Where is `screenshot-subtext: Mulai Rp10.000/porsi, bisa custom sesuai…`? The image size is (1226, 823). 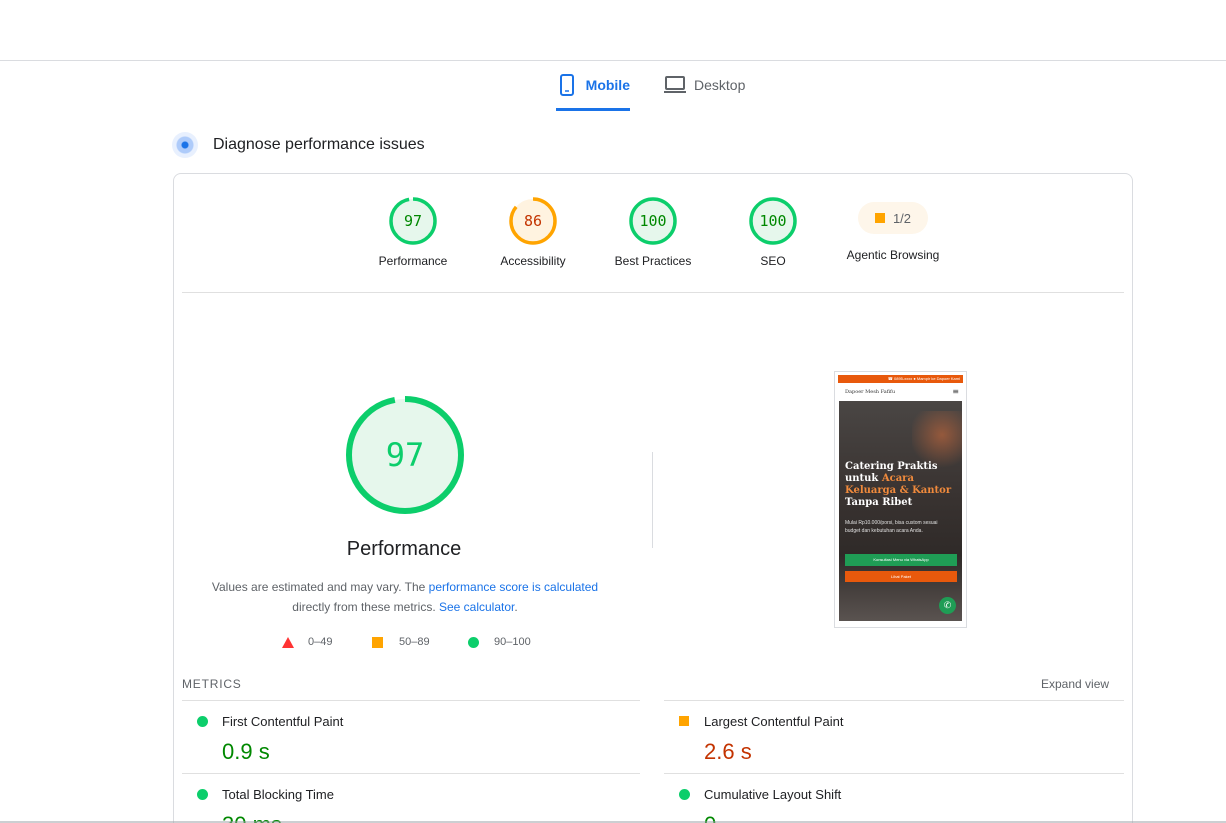 screenshot-subtext: Mulai Rp10.000/porsi, bisa custom sesuai… is located at coordinates (891, 527).